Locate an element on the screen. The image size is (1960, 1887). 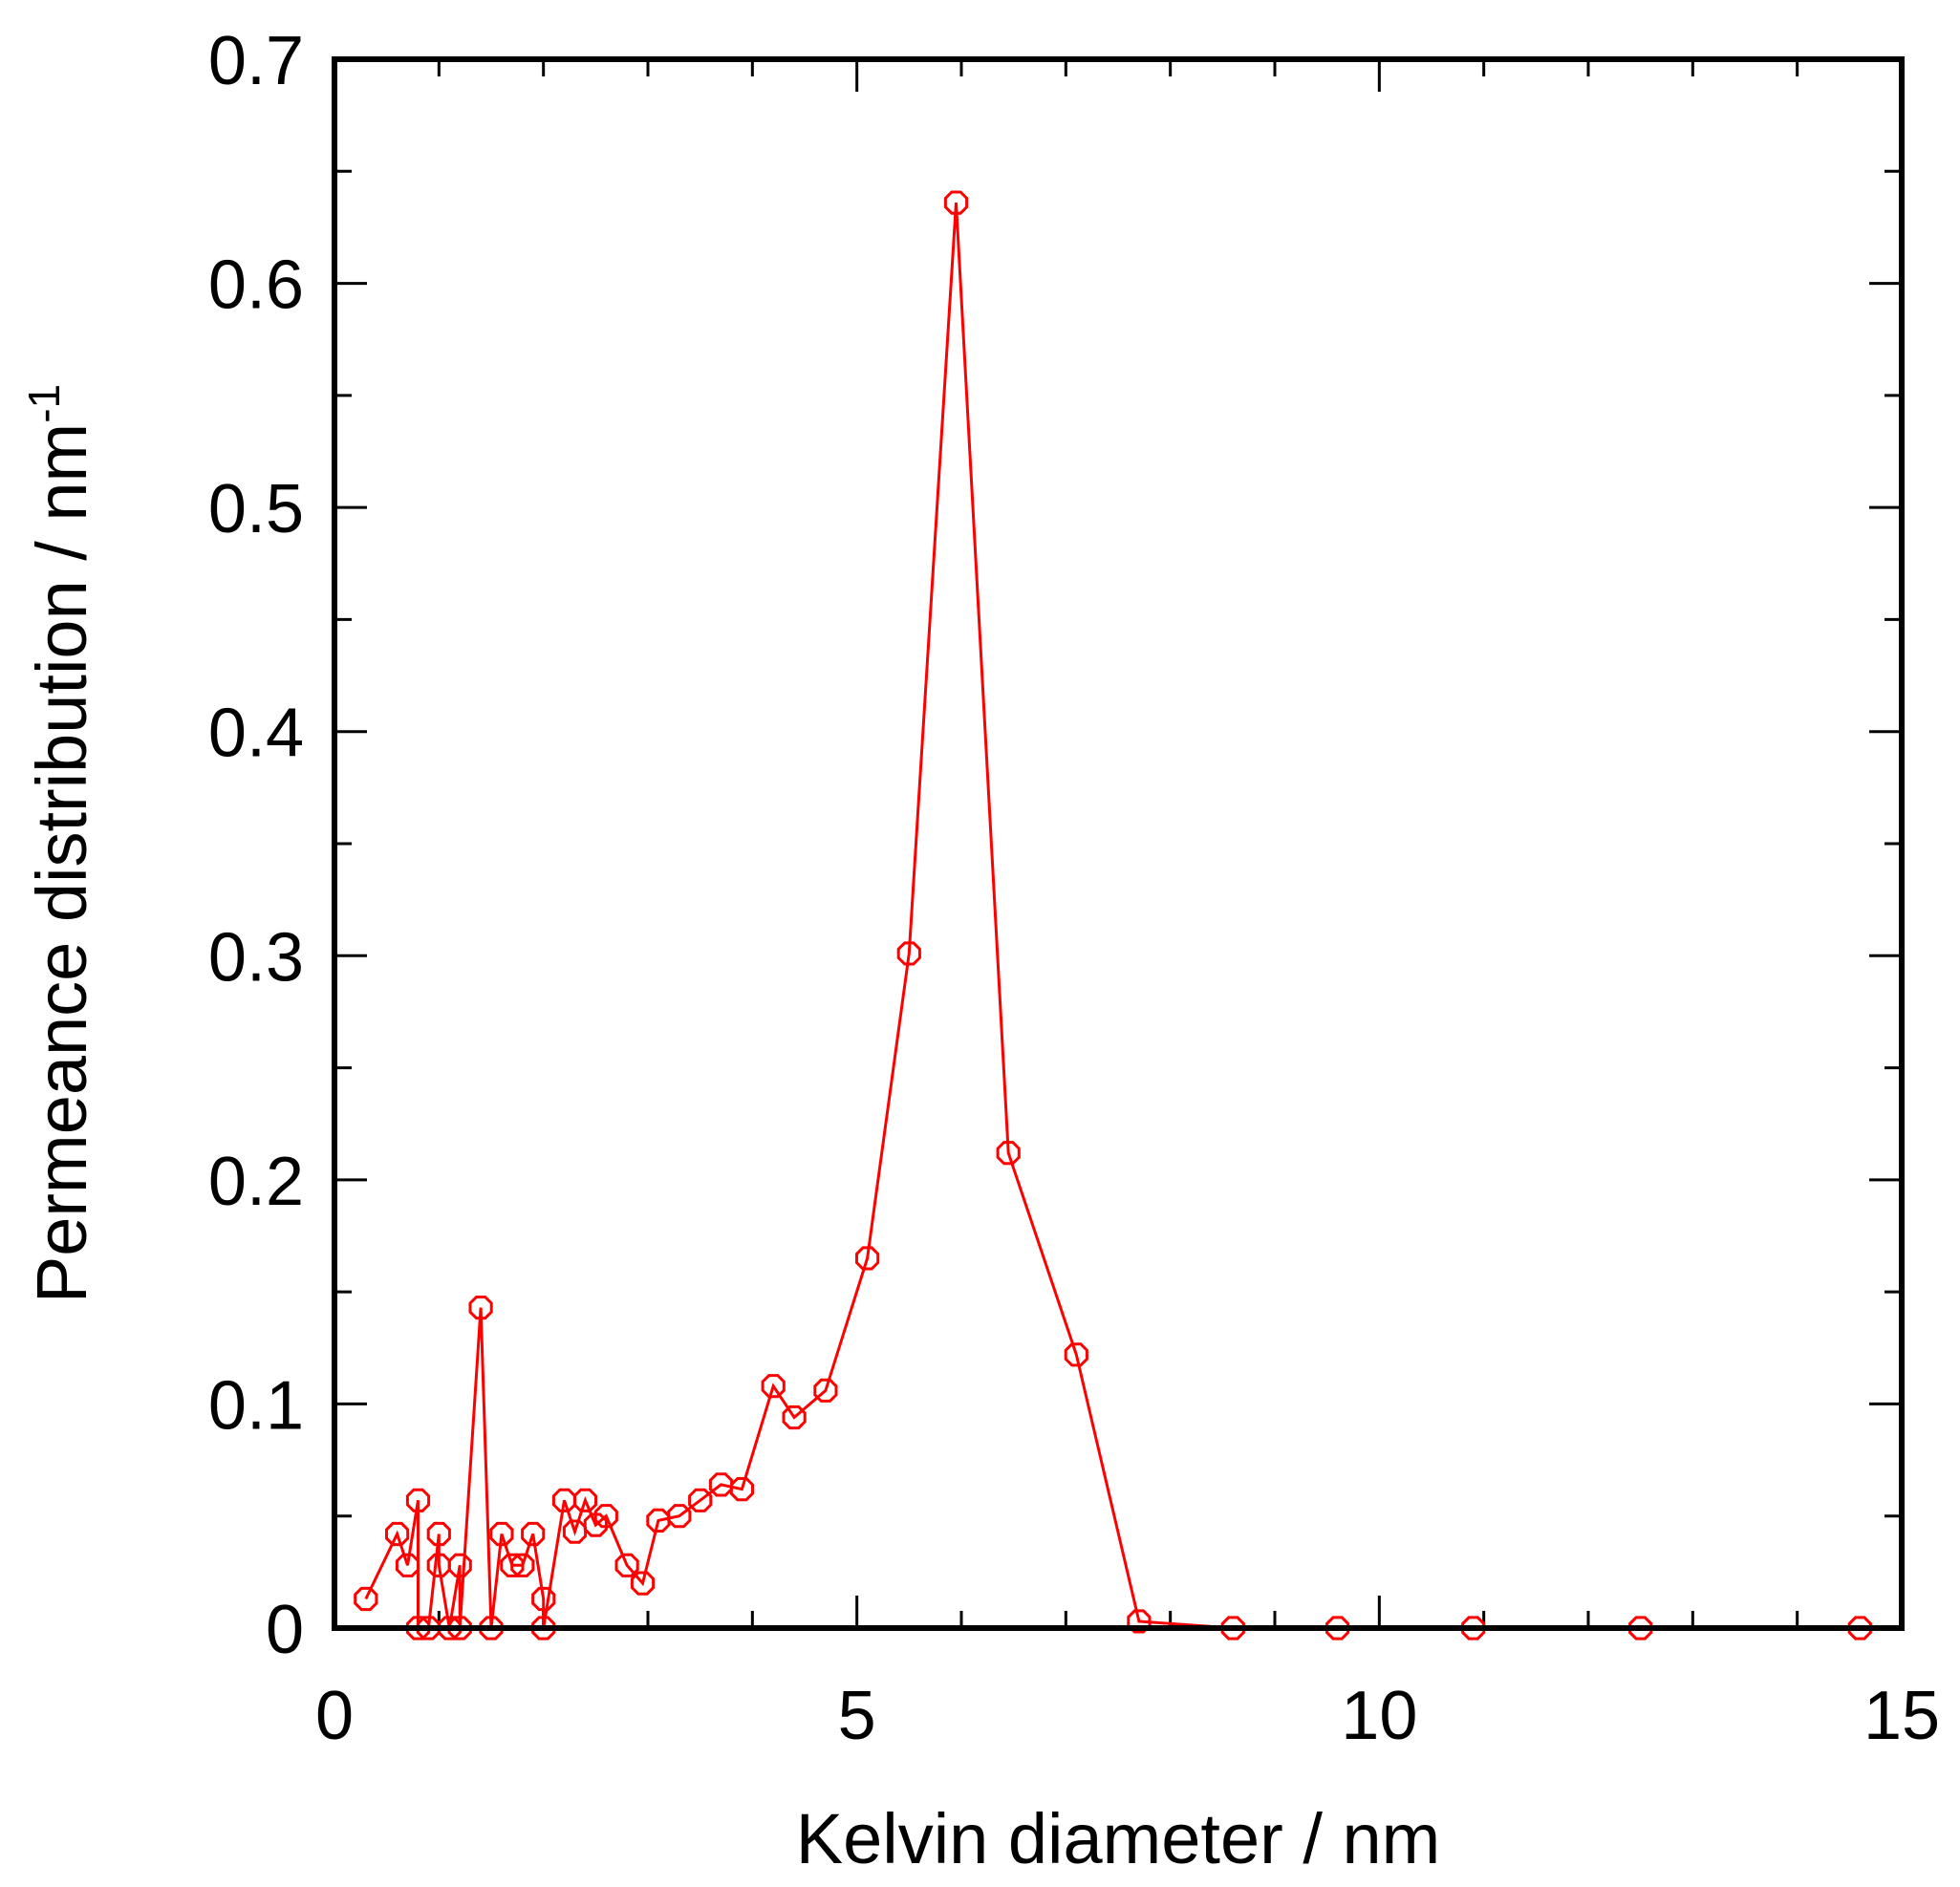
y-axis-label: Permeance distribution / nm-1 is located at coordinates (60, 844).